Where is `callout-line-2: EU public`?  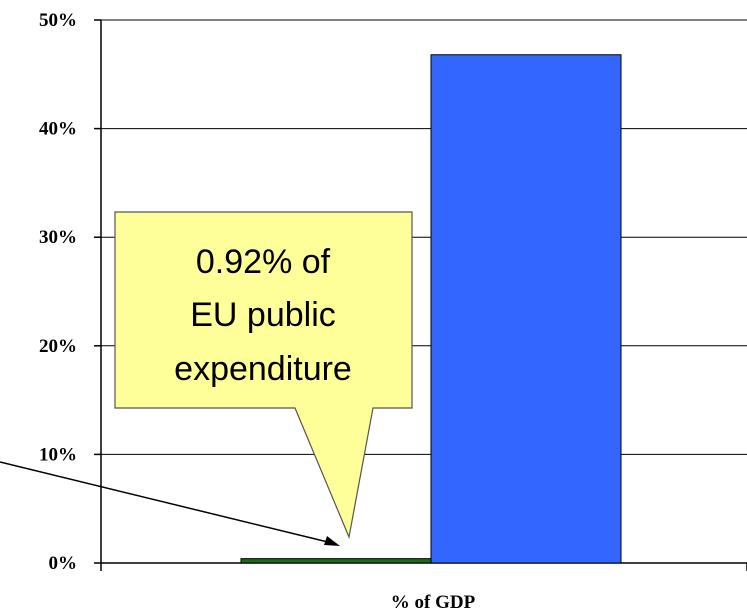
callout-line-2: EU public is located at coordinates (263, 315).